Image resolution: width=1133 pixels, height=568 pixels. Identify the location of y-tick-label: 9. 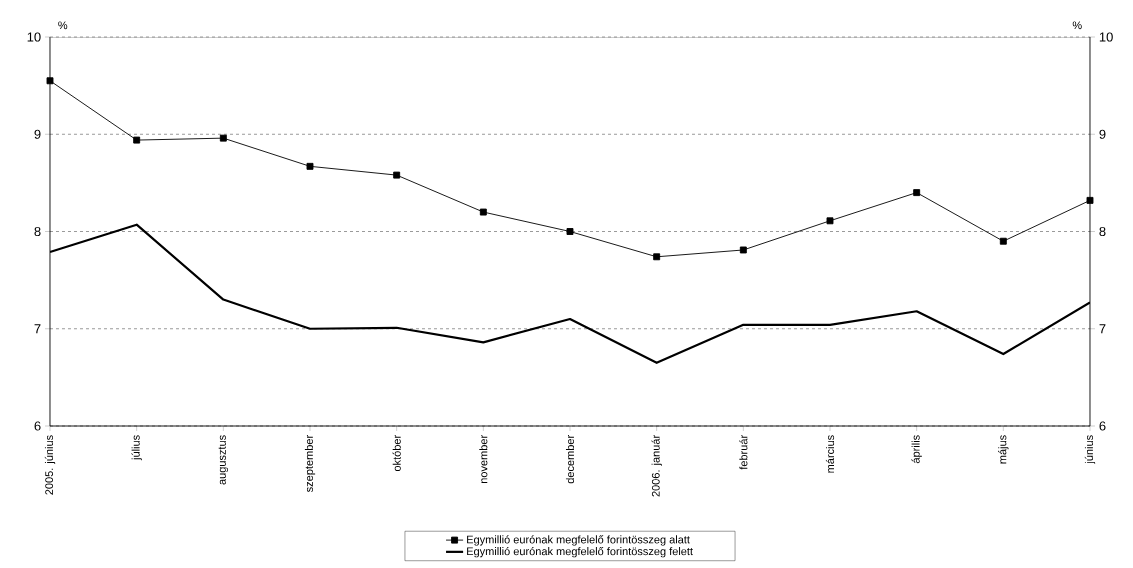
(37, 134).